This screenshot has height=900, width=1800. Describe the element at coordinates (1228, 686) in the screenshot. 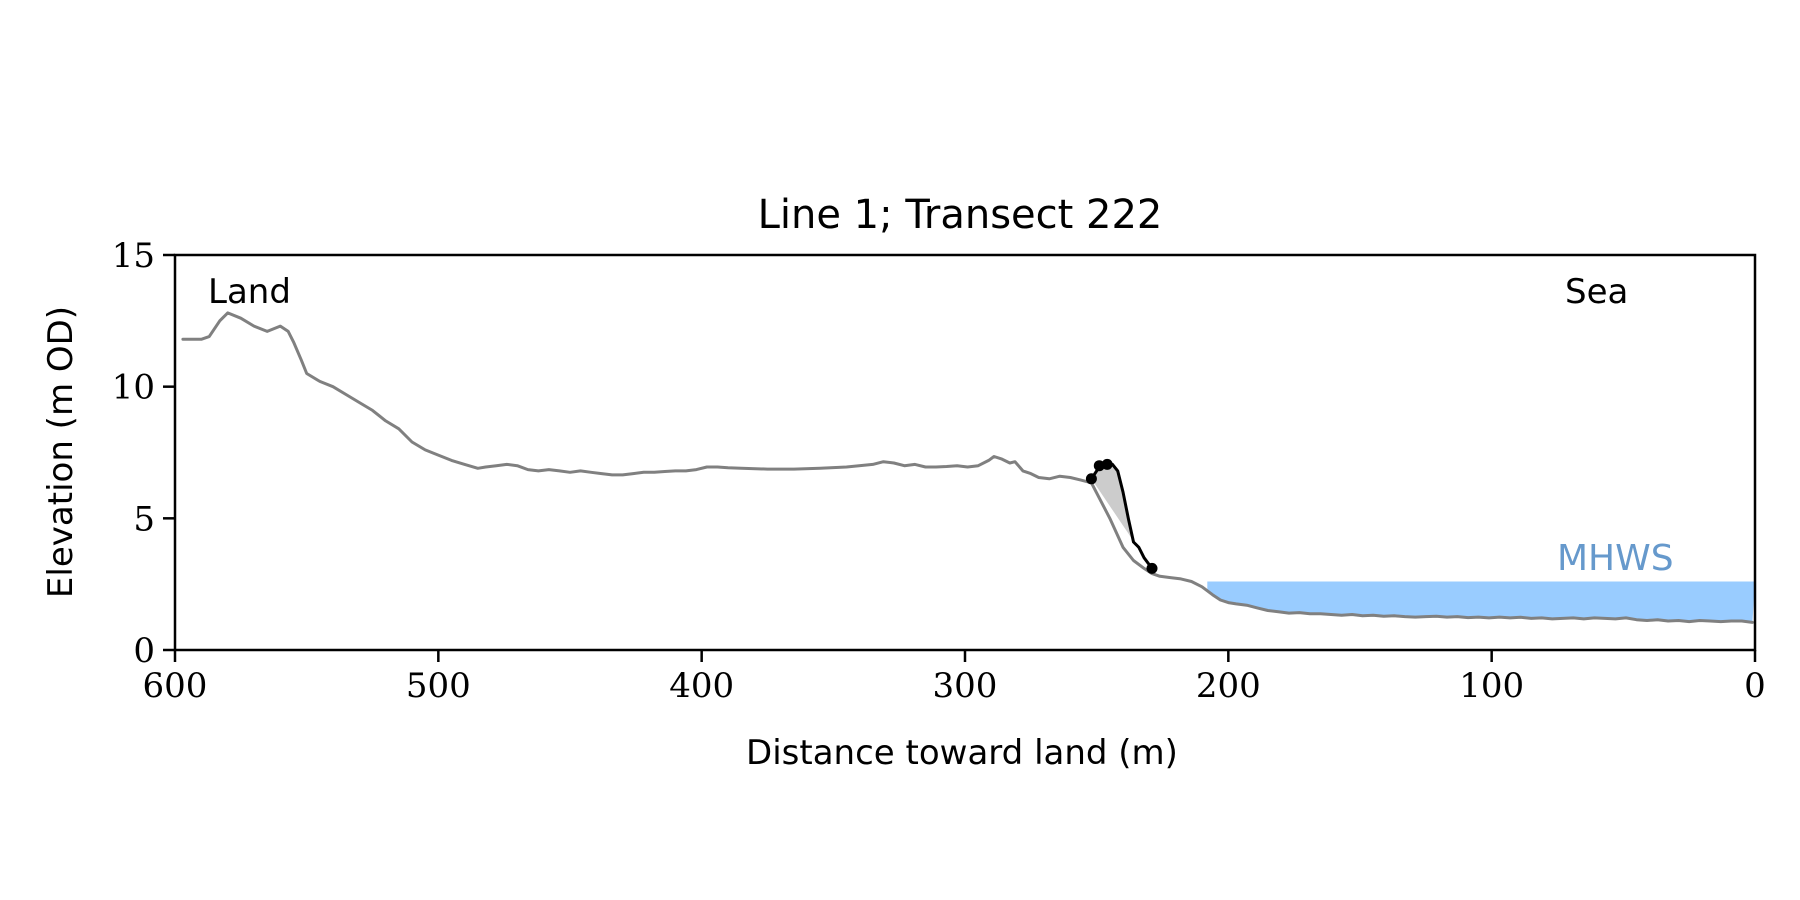

I see `x-tick-label: 200` at that location.